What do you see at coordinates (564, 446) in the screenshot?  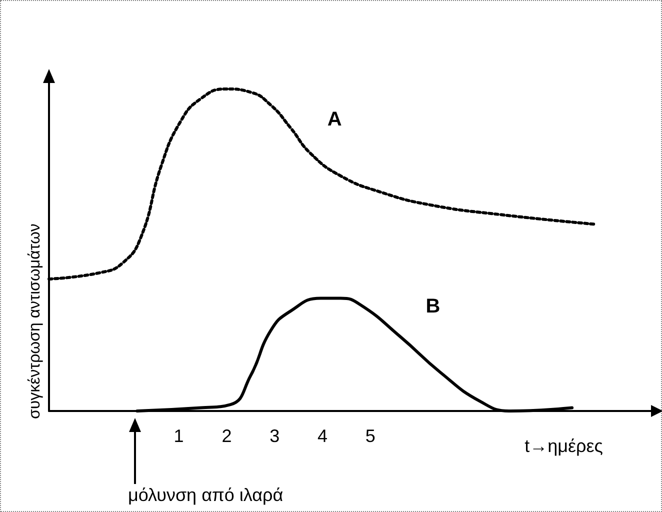 I see `x-axis-title: t→ημέρες` at bounding box center [564, 446].